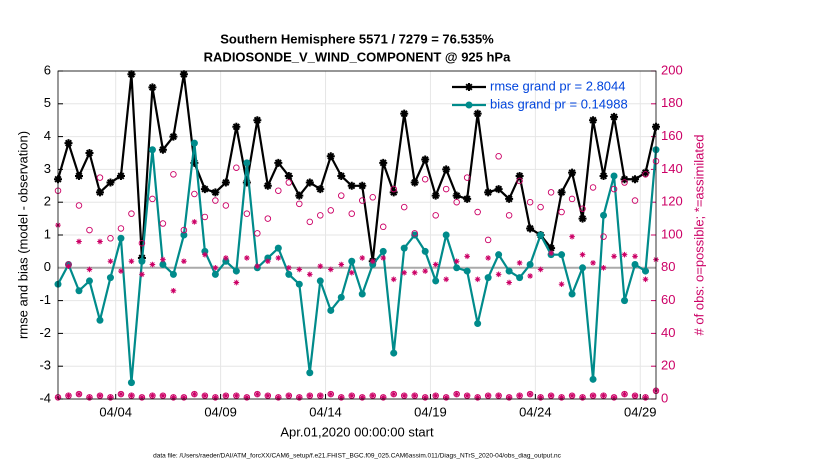  Describe the element at coordinates (672, 201) in the screenshot. I see `y2-tick-label: 120` at that location.